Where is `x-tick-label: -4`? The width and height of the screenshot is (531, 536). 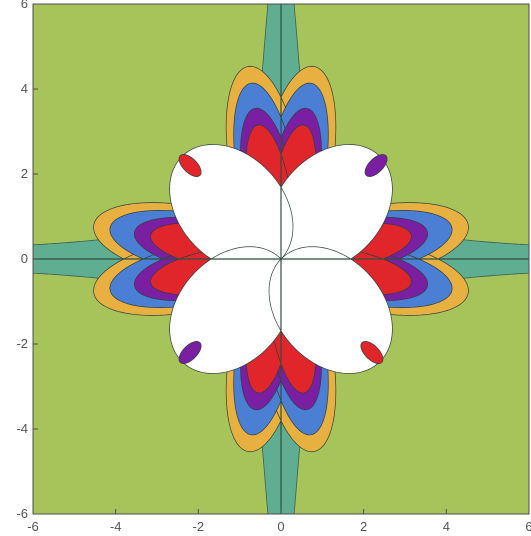 x-tick-label: -4 is located at coordinates (116, 526).